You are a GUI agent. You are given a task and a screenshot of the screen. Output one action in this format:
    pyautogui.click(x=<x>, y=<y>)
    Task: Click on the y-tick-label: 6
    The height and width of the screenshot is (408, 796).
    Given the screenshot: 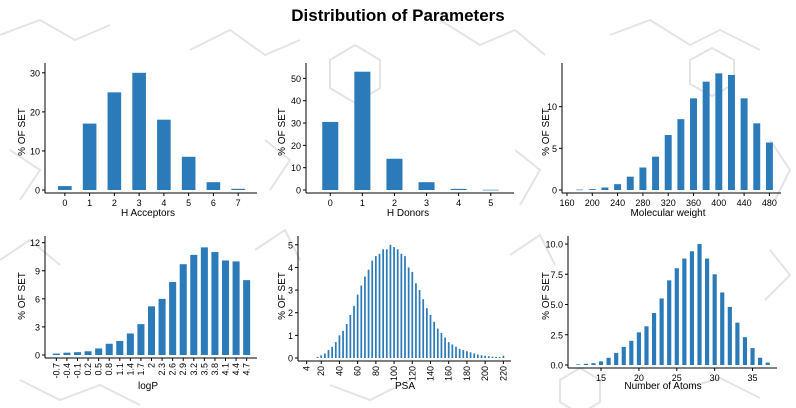 What is the action you would take?
    pyautogui.click(x=37, y=299)
    